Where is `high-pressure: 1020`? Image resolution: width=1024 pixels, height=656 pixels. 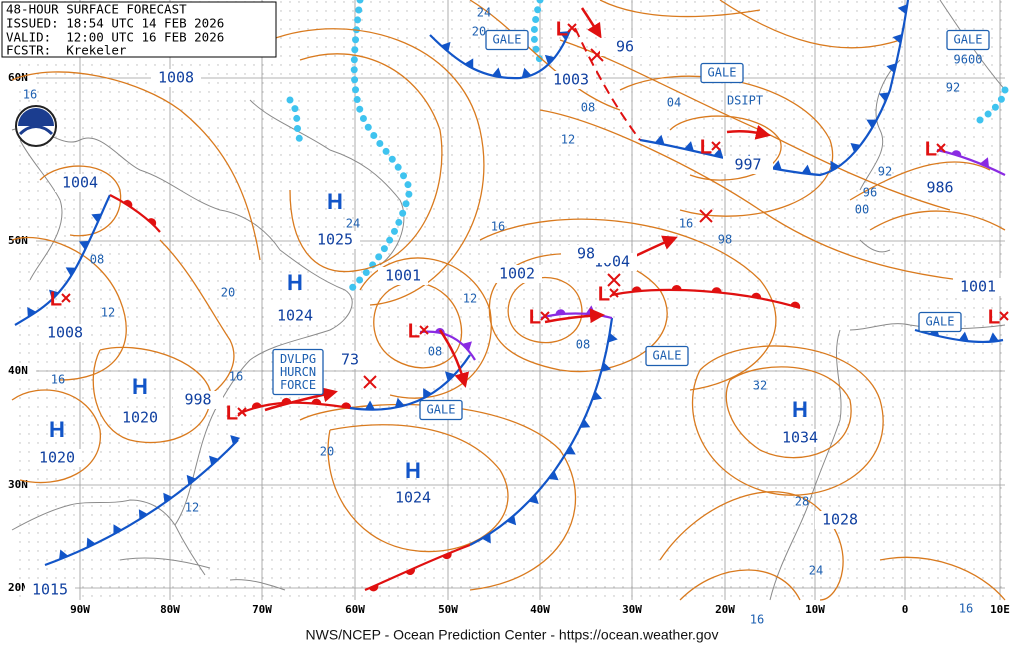 high-pressure: 1020 is located at coordinates (140, 418).